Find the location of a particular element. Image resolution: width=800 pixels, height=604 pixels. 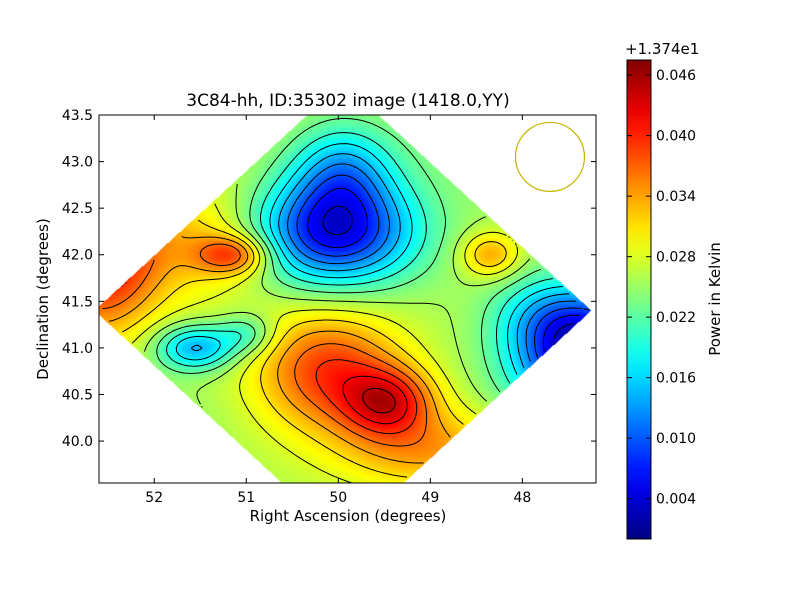

y-tick-label: 43.5 is located at coordinates (77, 116).